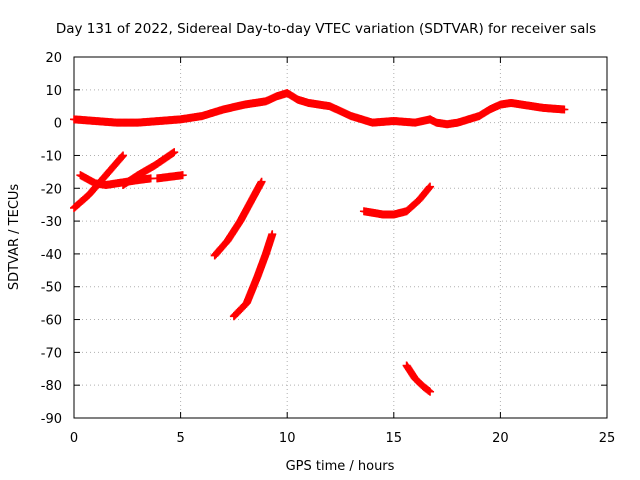  What do you see at coordinates (51, 386) in the screenshot?
I see `y-tick-label: -80` at bounding box center [51, 386].